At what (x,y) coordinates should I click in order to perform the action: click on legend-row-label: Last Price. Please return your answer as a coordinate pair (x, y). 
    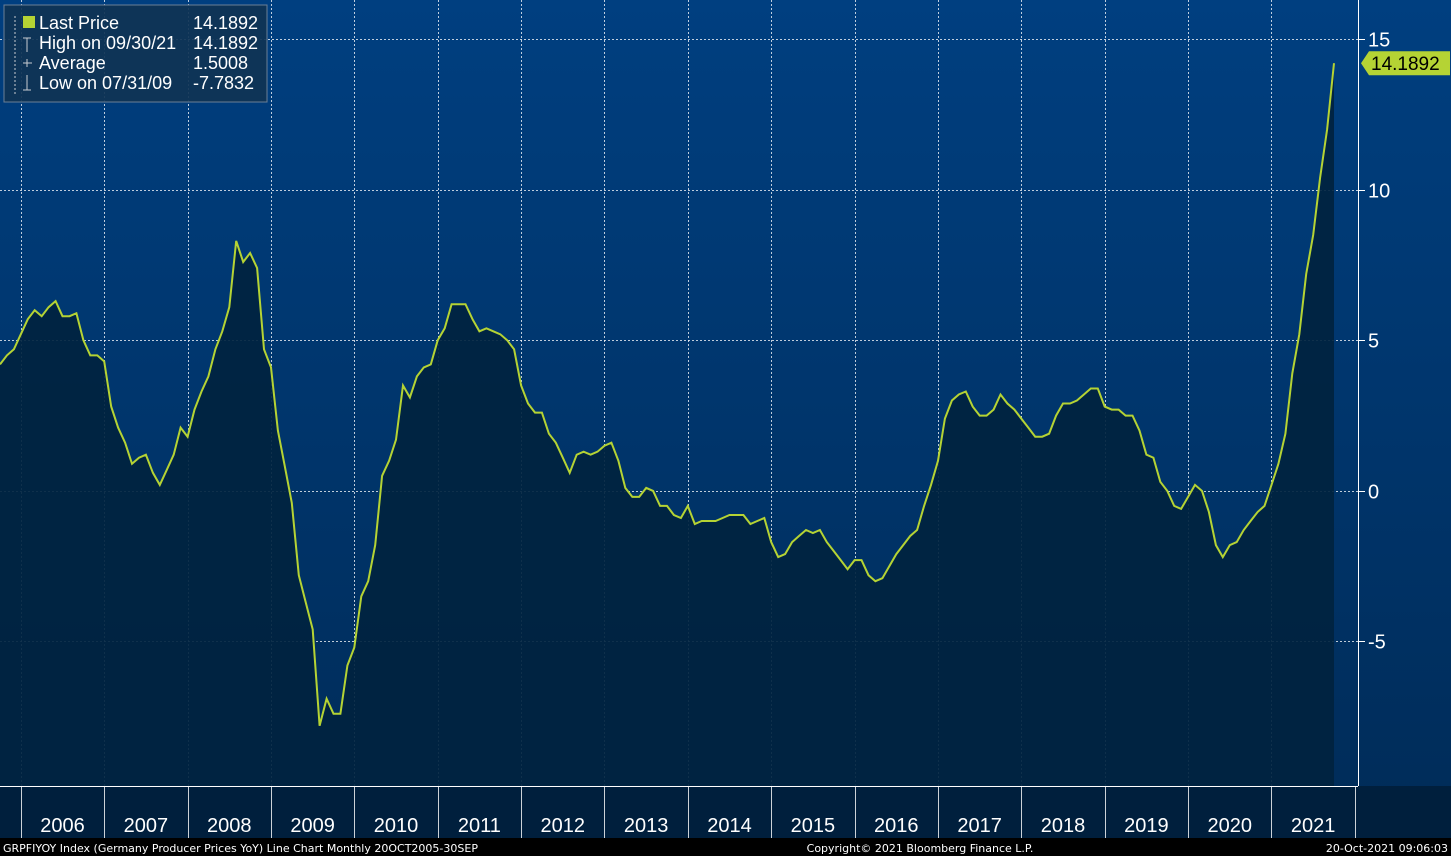
    Looking at the image, I should click on (79, 23).